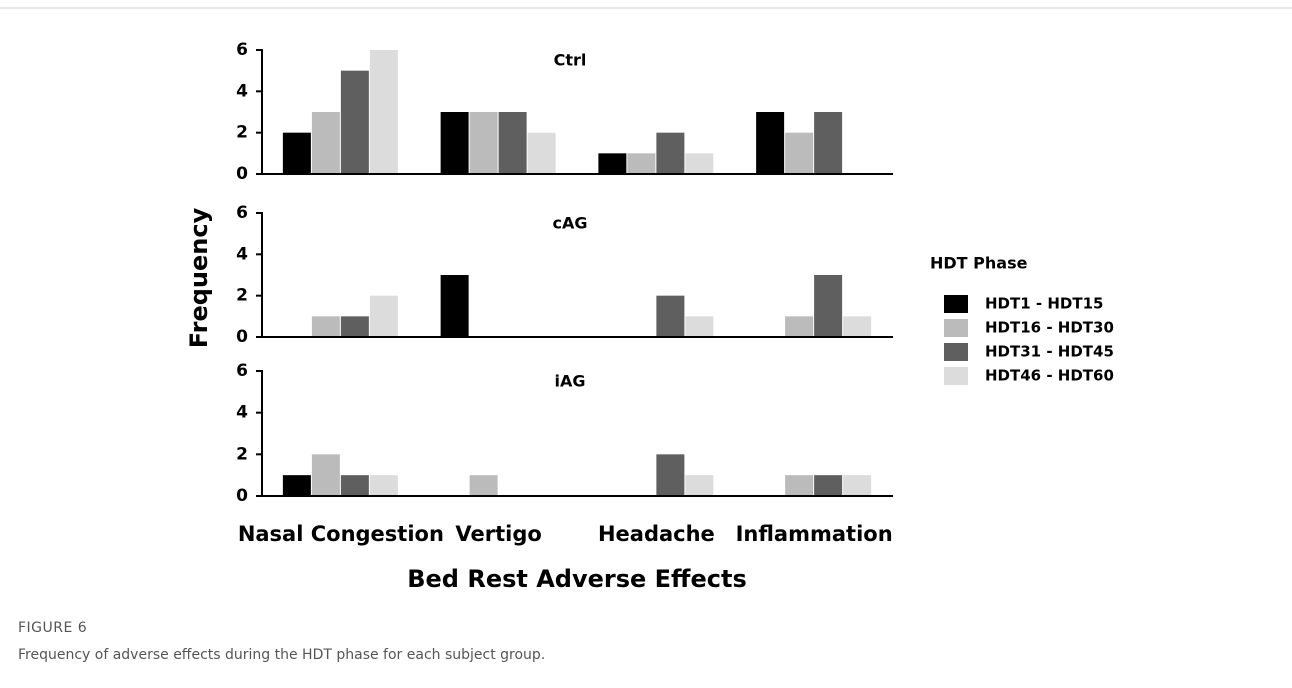 Image resolution: width=1292 pixels, height=688 pixels. Describe the element at coordinates (1049, 352) in the screenshot. I see `legend-label: HDT31 - HDT45` at that location.